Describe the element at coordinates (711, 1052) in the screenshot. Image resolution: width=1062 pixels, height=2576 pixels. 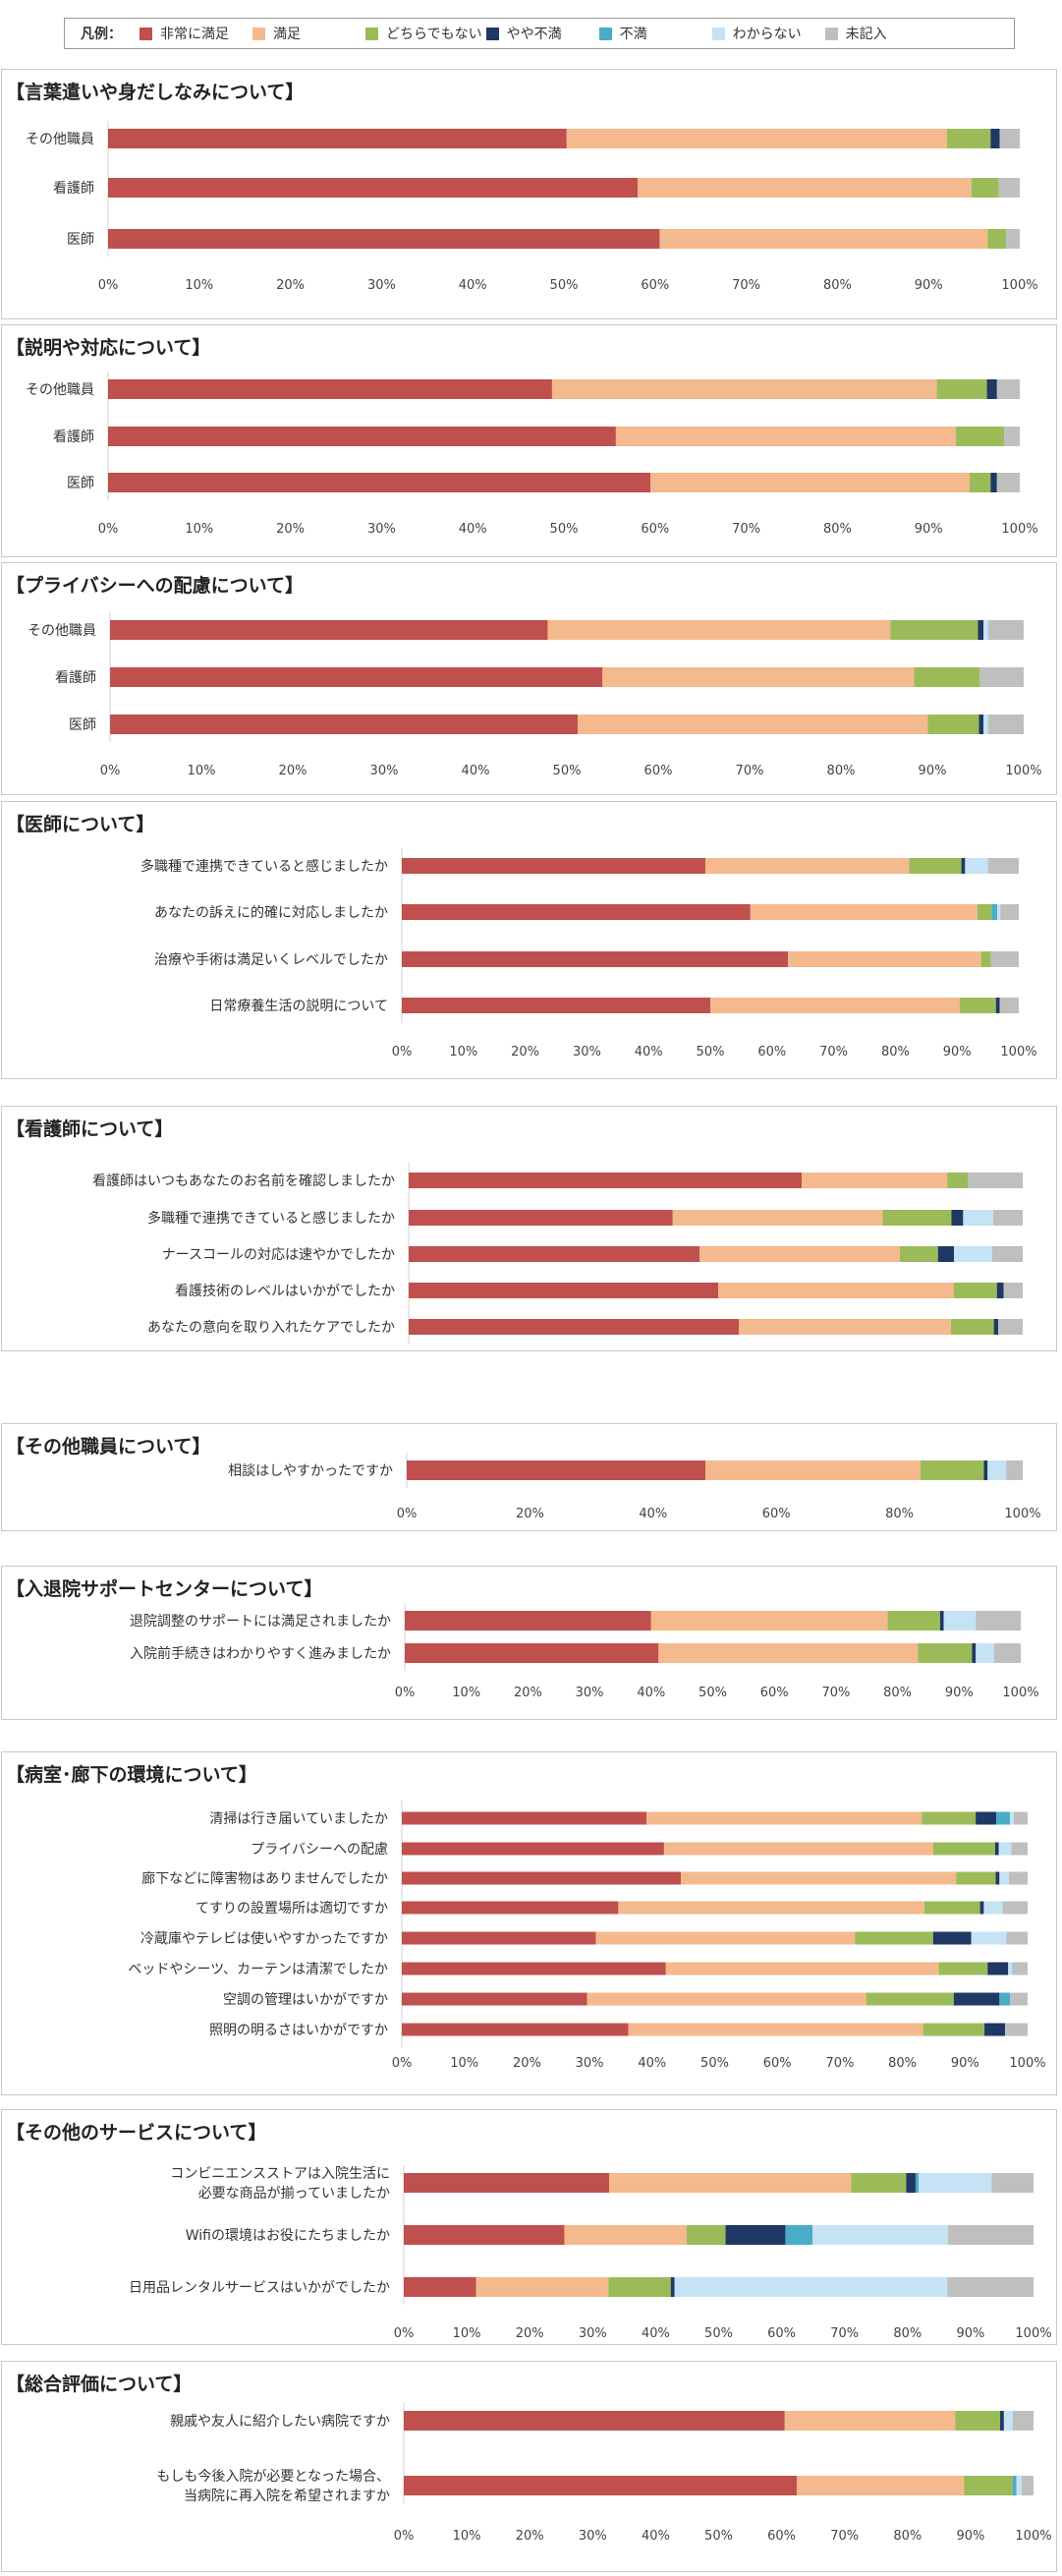
I see `x-tick-label: 50%` at that location.